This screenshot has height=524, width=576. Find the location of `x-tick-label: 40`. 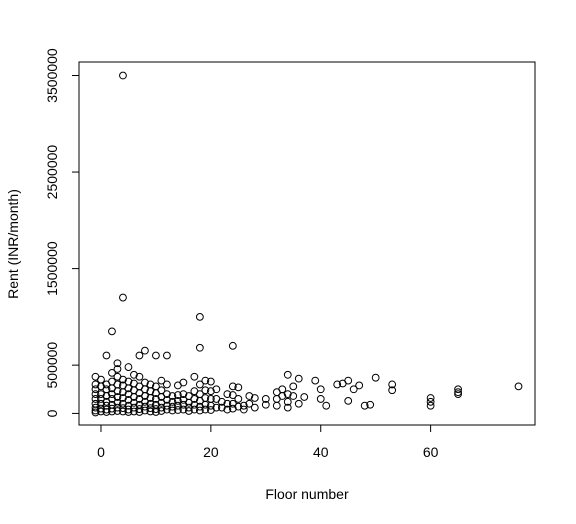

x-tick-label: 40 is located at coordinates (321, 452).